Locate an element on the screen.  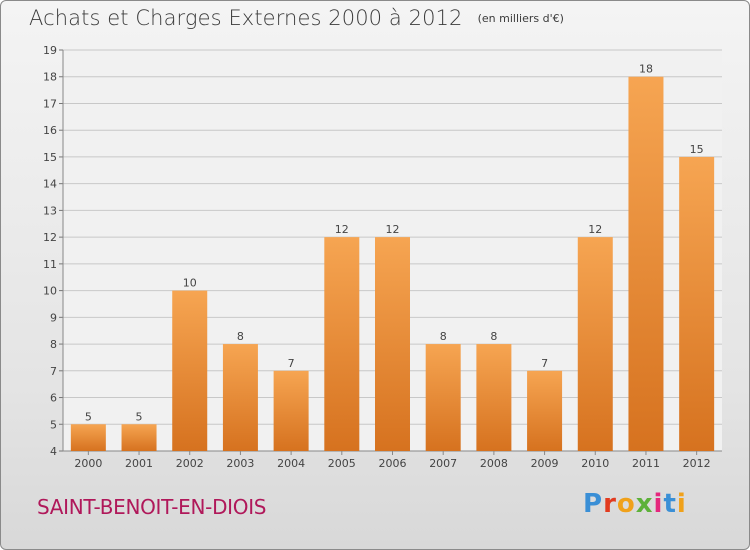
y-tick-label: 11 is located at coordinates (50, 264).